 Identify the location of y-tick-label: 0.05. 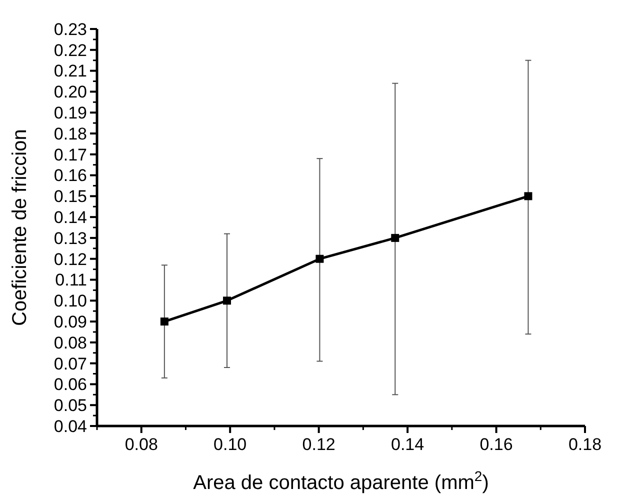
(70, 406).